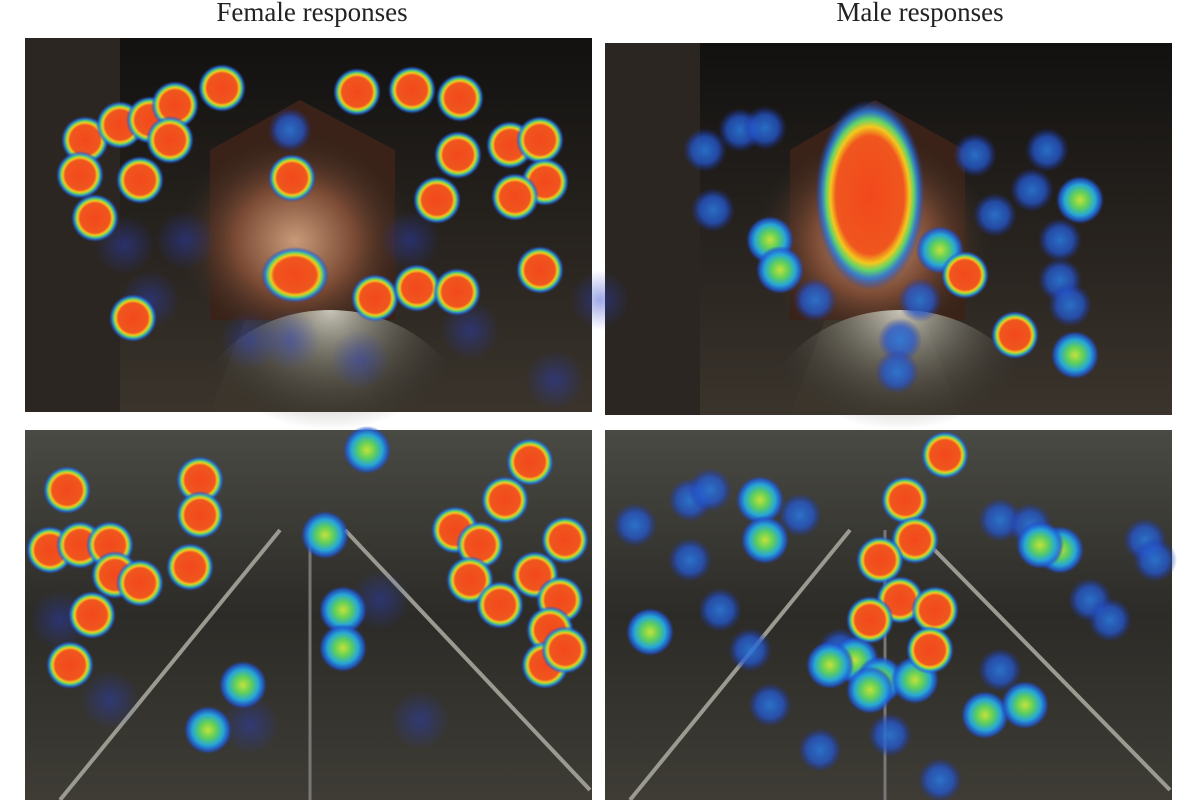  I want to click on column-title: Female responses, so click(311, 13).